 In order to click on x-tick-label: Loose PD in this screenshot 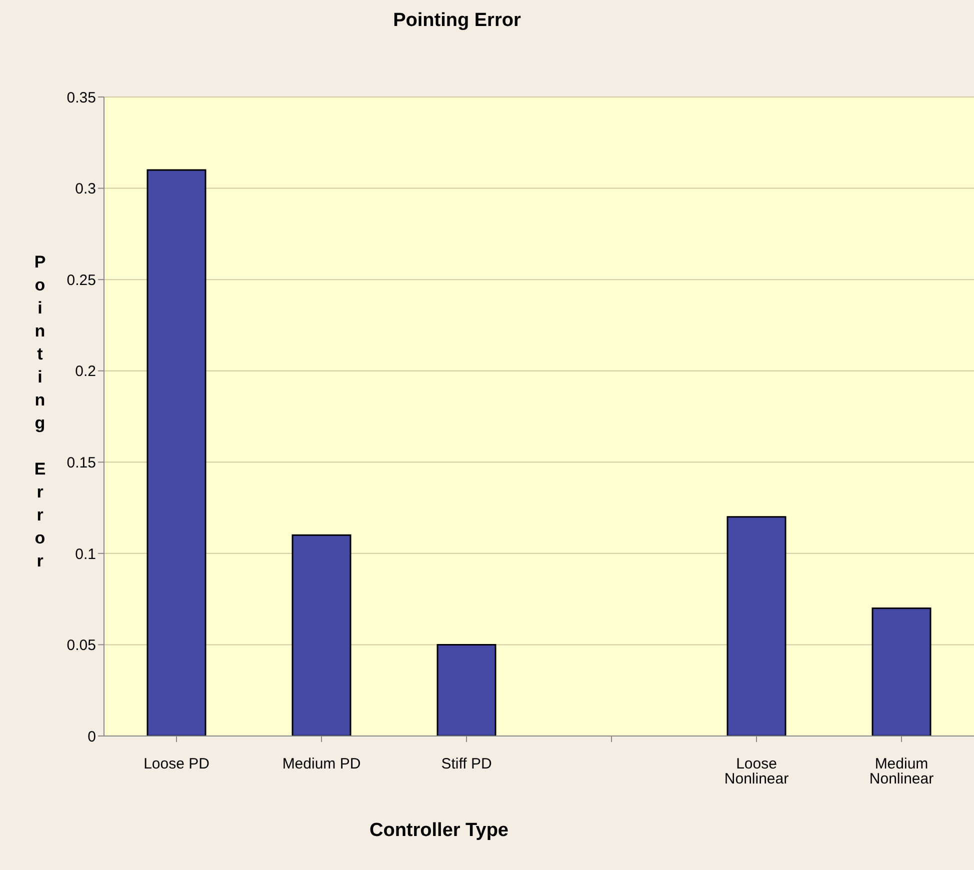, I will do `click(177, 764)`.